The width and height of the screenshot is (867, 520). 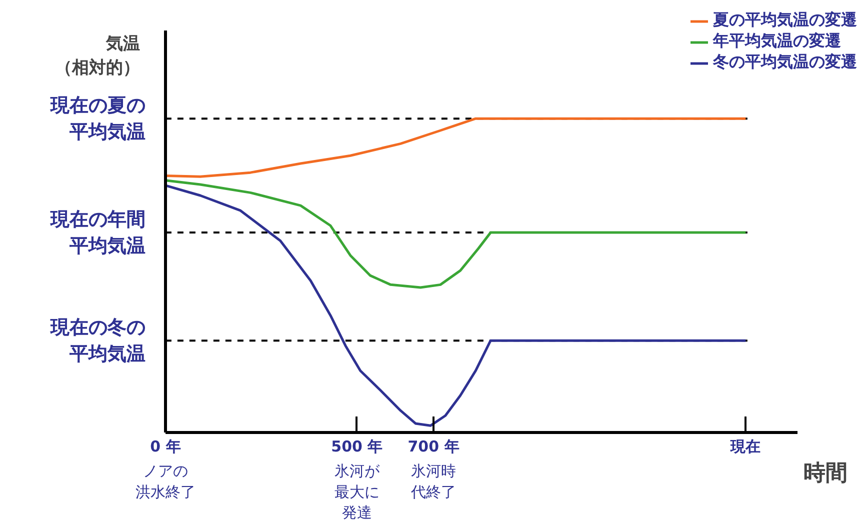 I want to click on legend-label: 年平均気温の変遷, so click(x=777, y=41).